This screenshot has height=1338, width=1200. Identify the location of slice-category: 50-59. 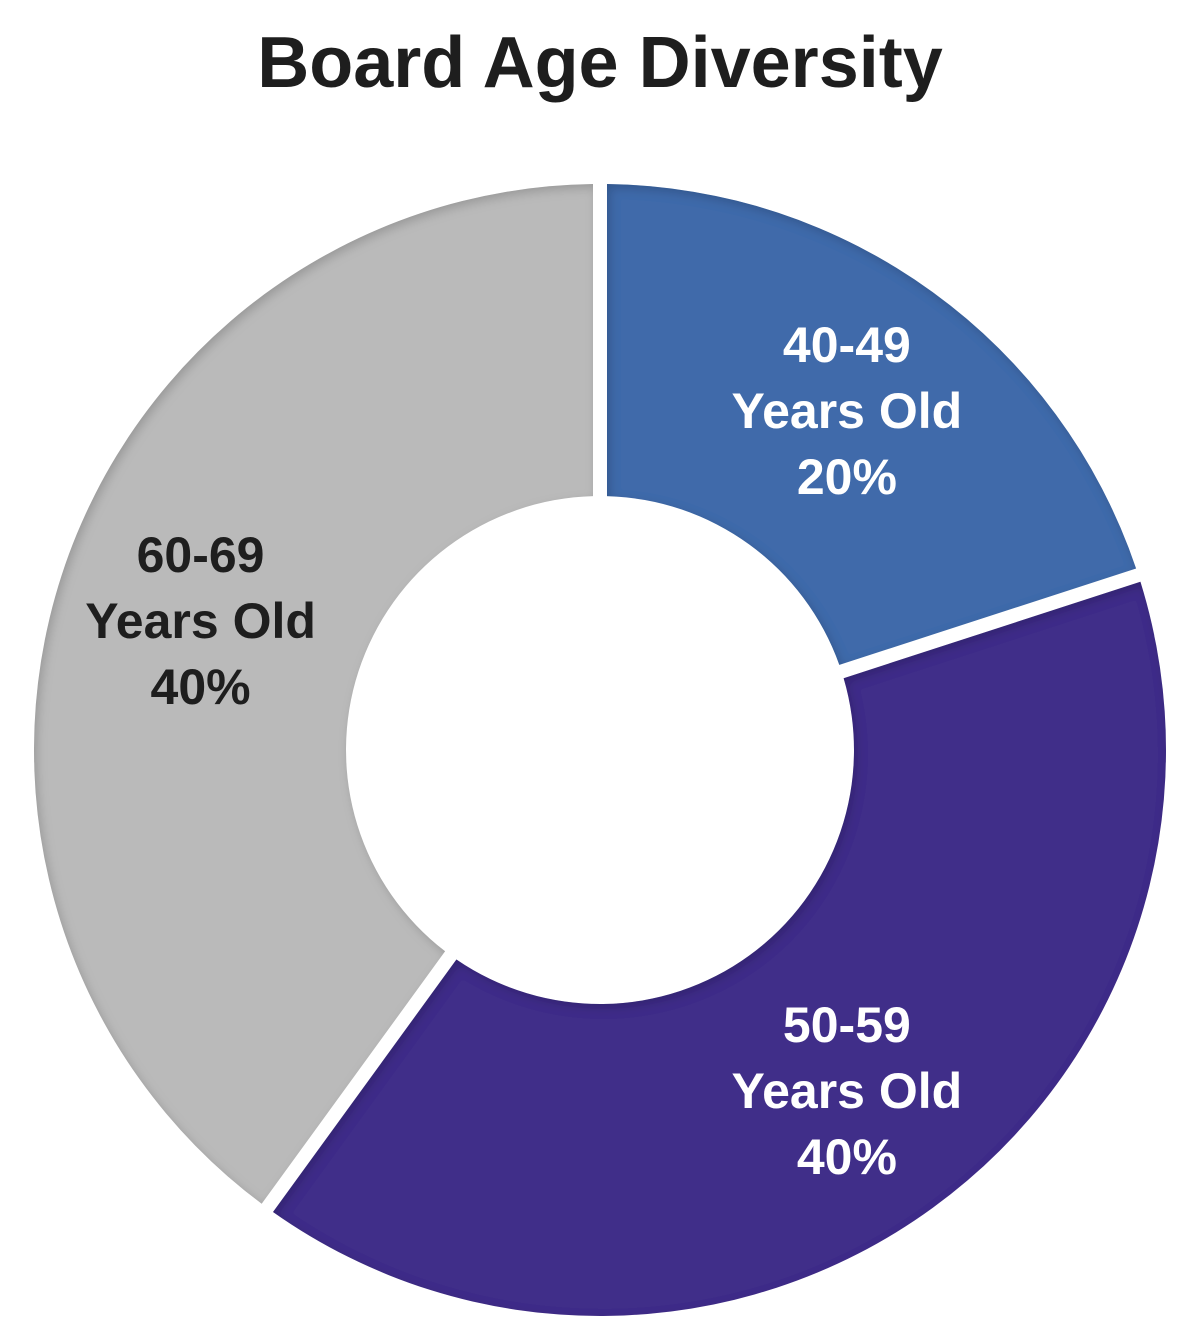
(847, 1025).